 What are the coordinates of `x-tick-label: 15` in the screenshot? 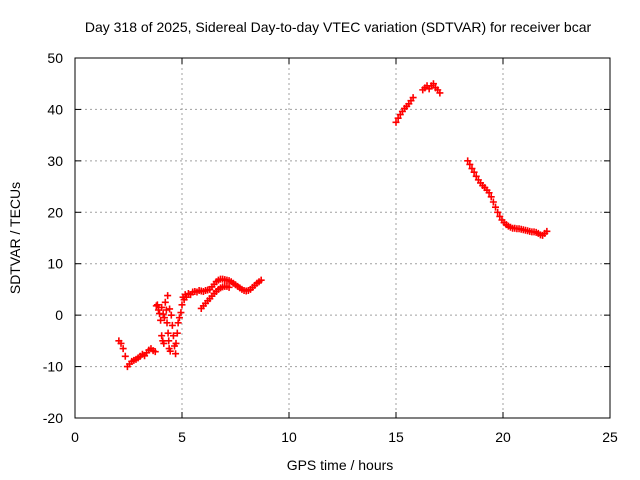 It's located at (396, 437).